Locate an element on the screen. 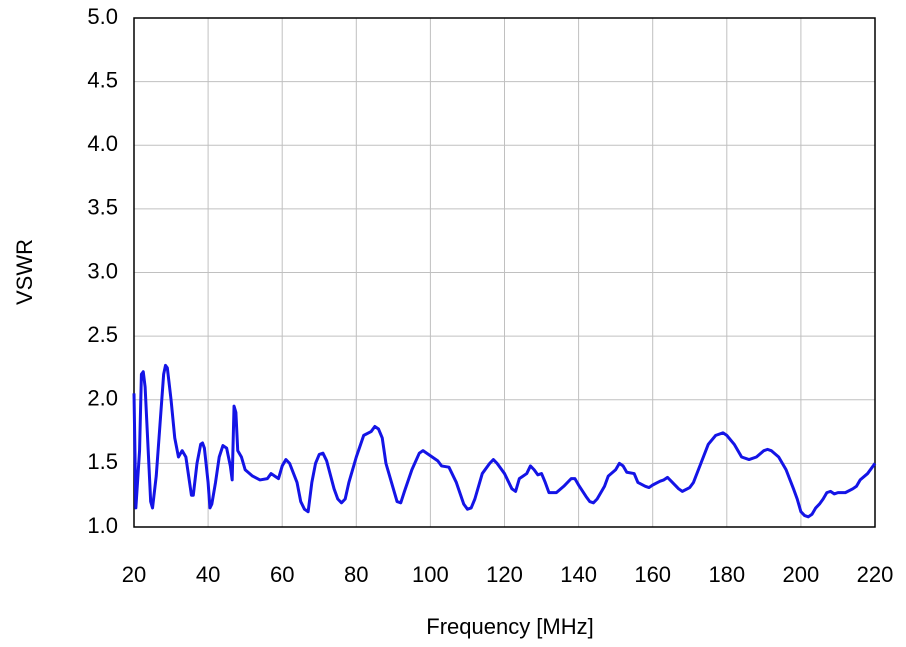  x-tick-label: 40 is located at coordinates (208, 574).